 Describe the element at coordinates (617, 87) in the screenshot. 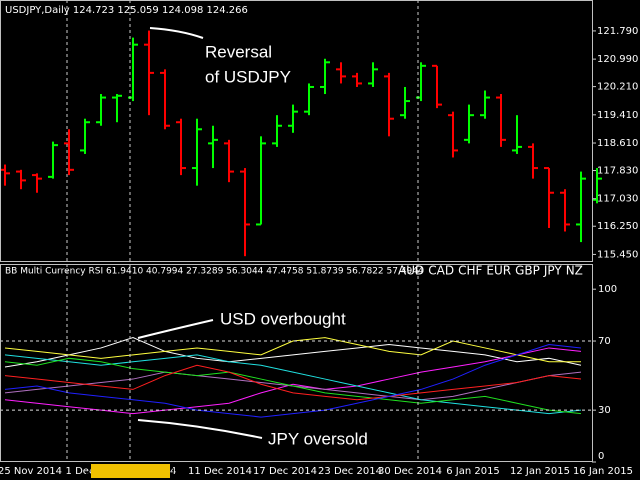

I see `y-tick-label: 120.210` at that location.